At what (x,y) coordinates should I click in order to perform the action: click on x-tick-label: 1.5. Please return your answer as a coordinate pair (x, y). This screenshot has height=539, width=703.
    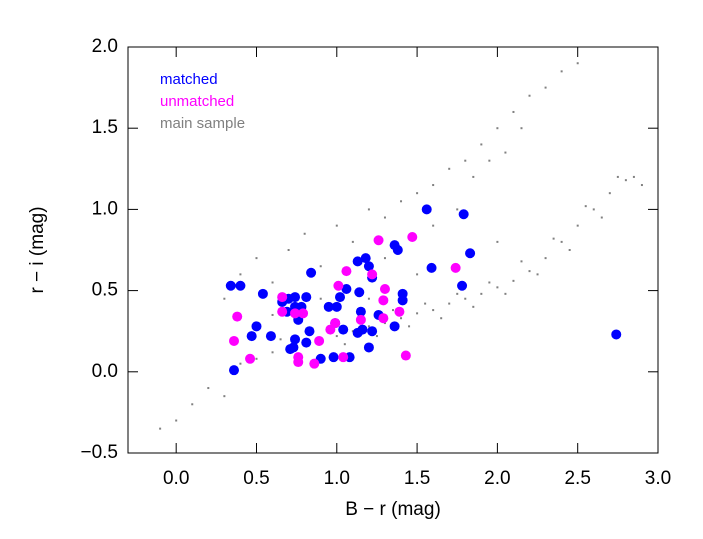
    Looking at the image, I should click on (417, 478).